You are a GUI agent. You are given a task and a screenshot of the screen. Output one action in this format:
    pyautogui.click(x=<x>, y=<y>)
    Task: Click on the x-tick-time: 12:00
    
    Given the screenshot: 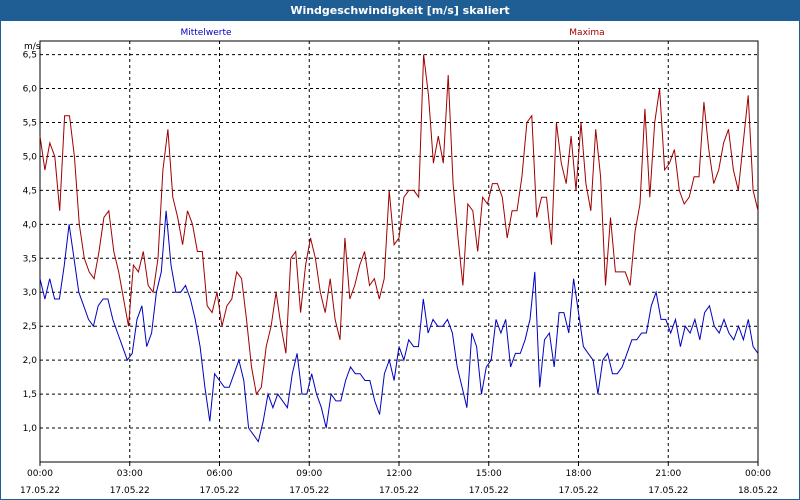 What is the action you would take?
    pyautogui.click(x=399, y=474)
    